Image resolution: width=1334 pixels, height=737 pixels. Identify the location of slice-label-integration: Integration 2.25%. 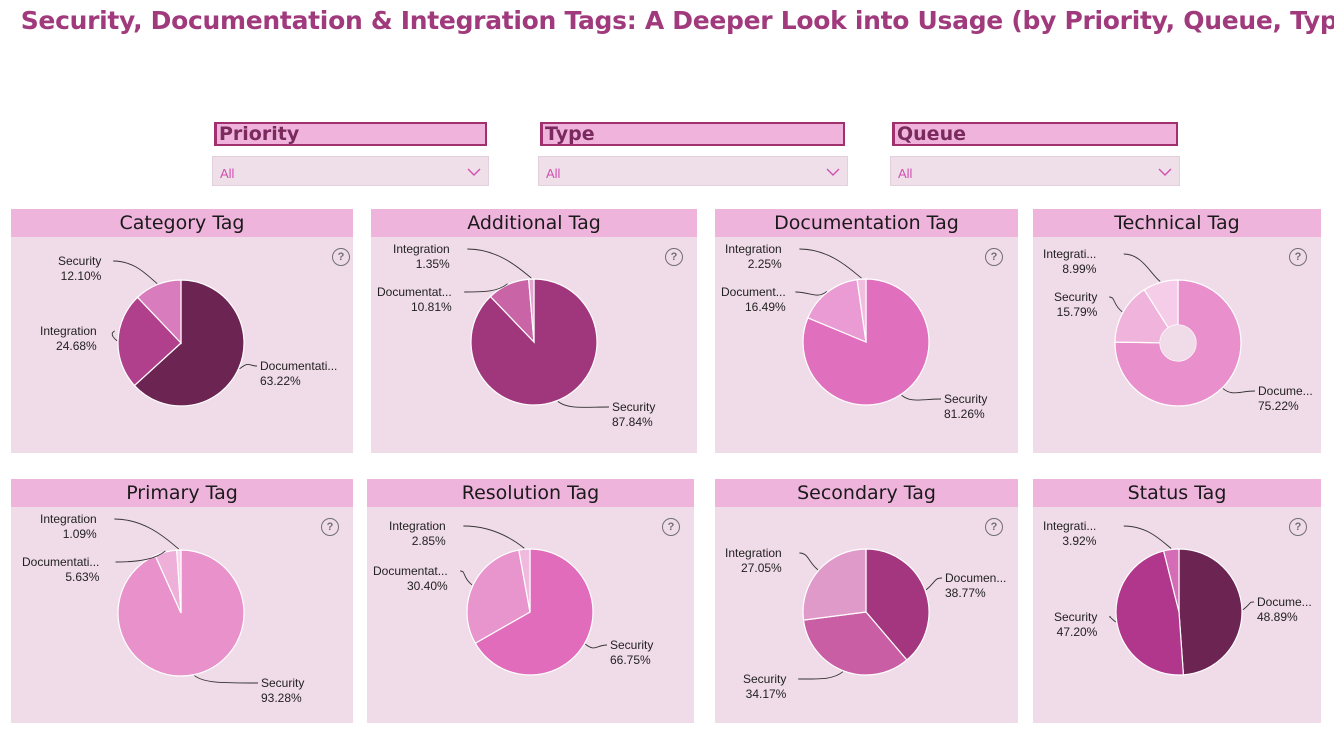
(753, 257).